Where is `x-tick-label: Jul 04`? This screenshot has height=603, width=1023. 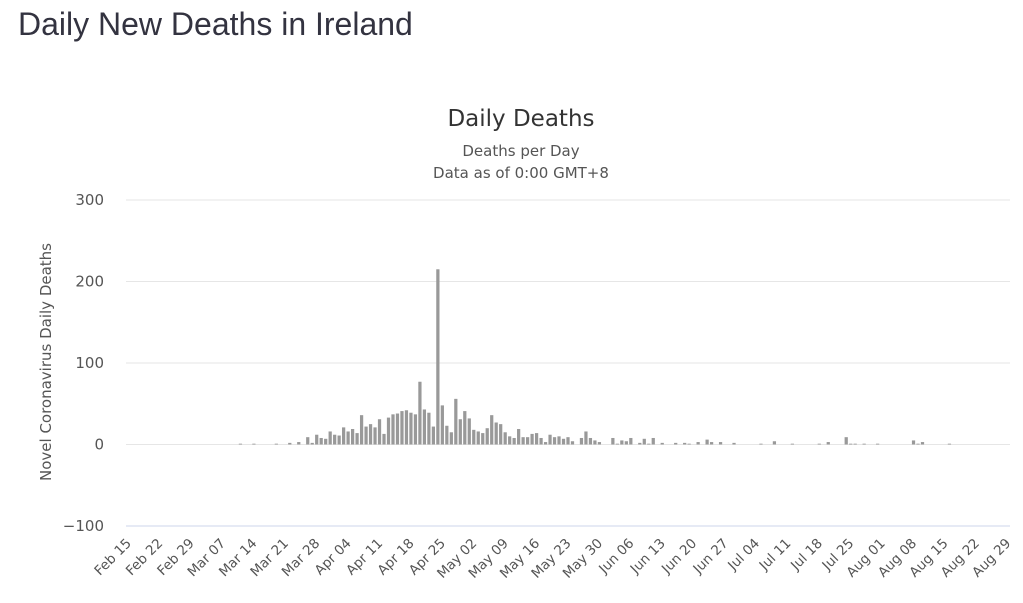
x-tick-label: Jul 04 is located at coordinates (743, 555).